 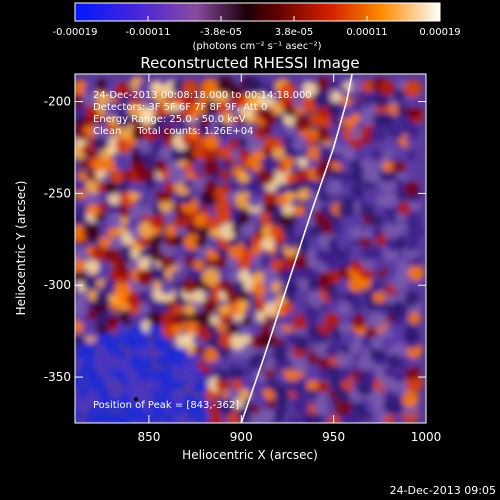 I want to click on annotation-energy: Energy Range: 25.0 - 50.0 keV, so click(x=169, y=119).